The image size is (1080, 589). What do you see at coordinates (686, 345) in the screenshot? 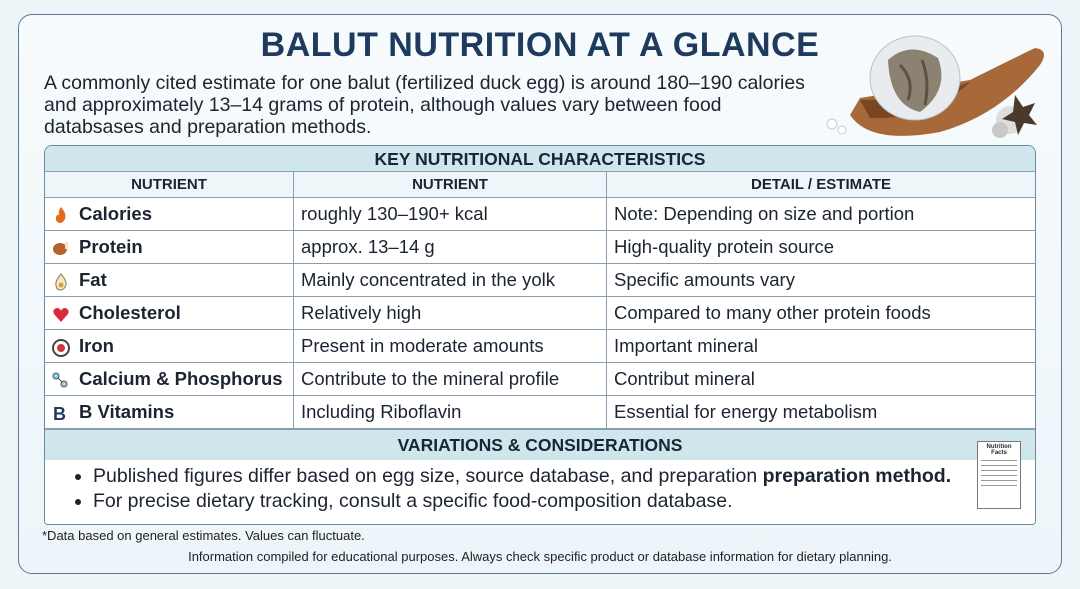
I see `cell-text: Important mineral` at bounding box center [686, 345].